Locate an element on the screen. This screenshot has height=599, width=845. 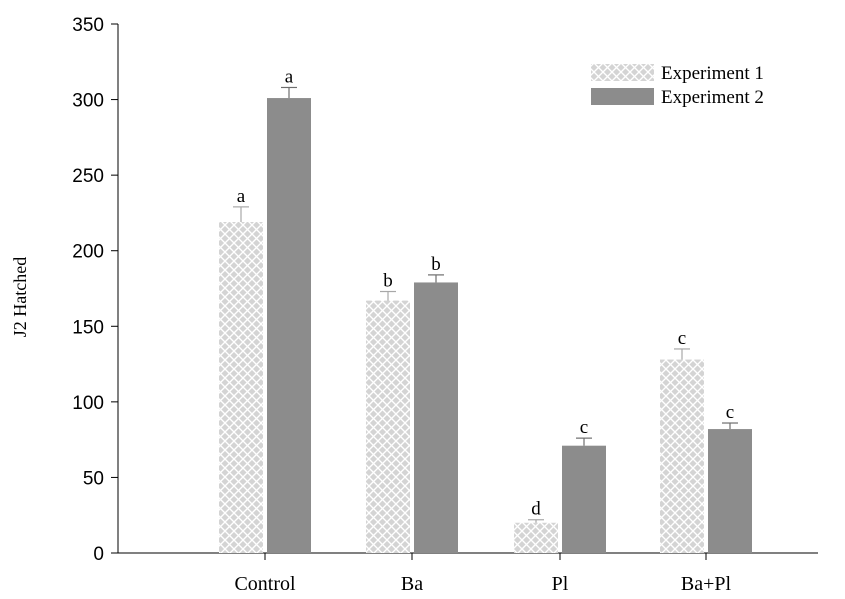
legend: Experiment 1 Experiment 2 is located at coordinates (677, 85).